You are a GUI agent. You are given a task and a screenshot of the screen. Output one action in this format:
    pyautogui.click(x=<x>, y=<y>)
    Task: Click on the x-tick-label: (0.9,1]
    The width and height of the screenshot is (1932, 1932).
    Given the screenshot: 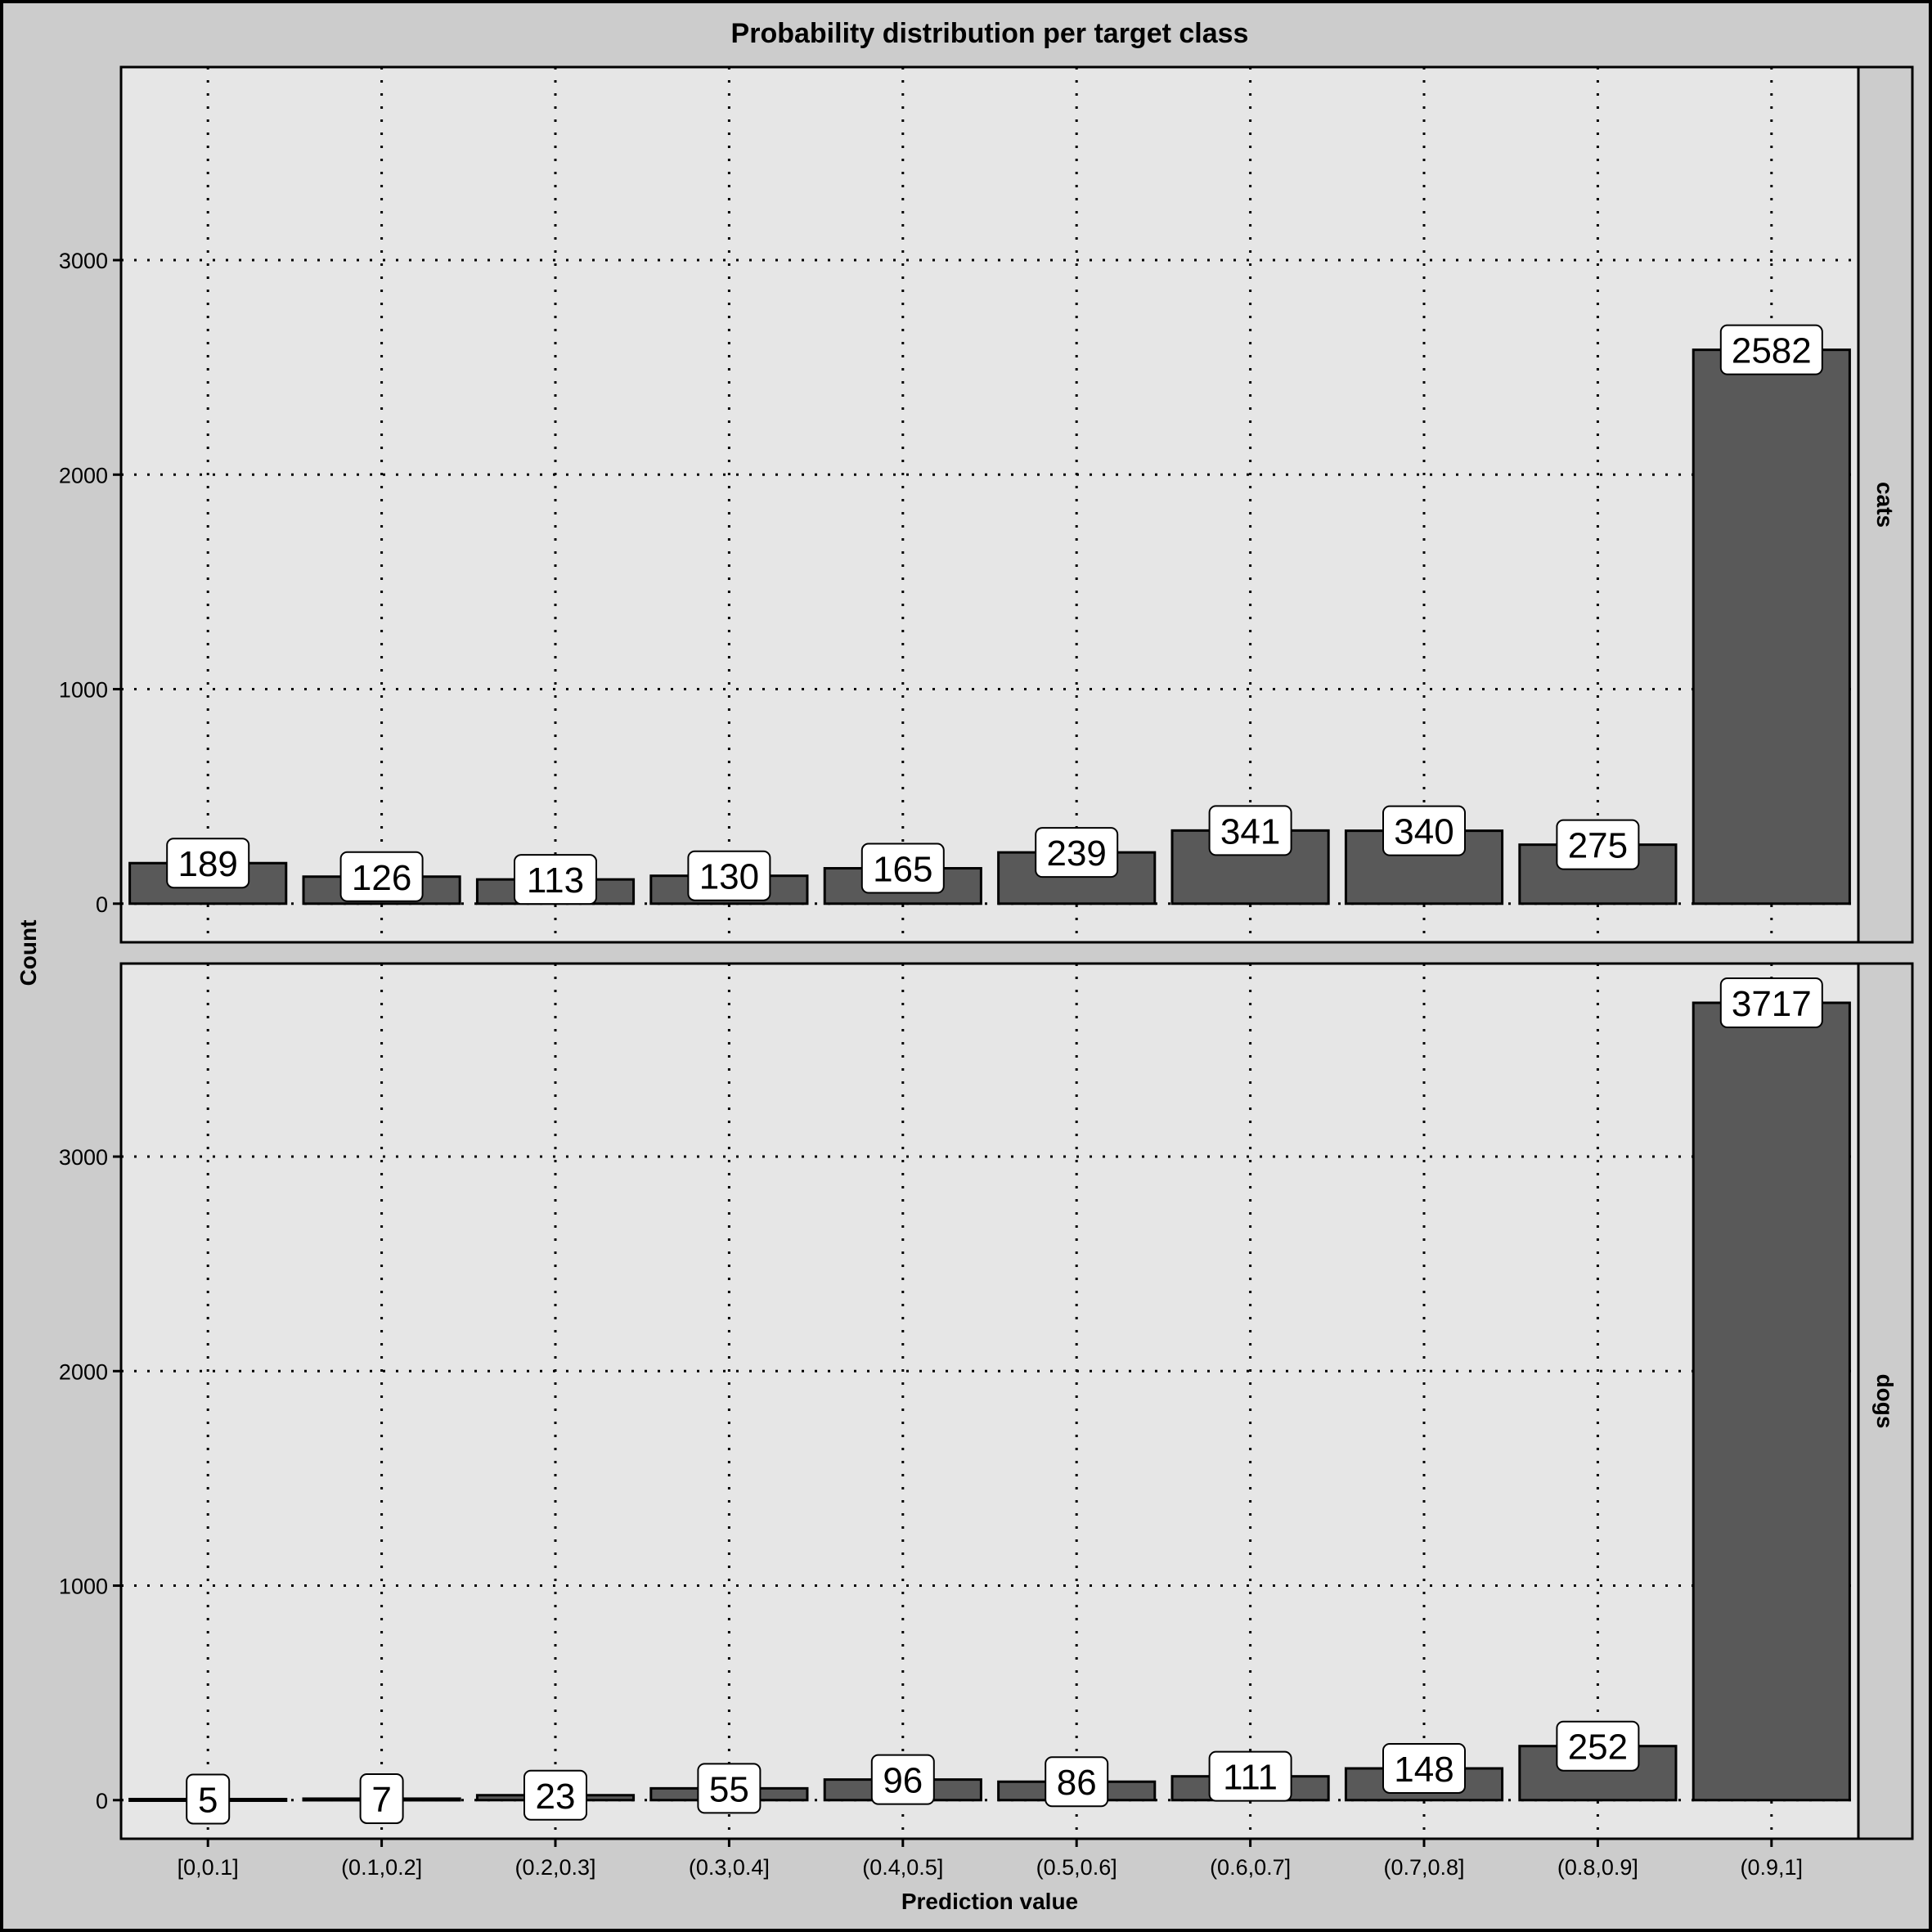 What is the action you would take?
    pyautogui.click(x=1773, y=1867)
    